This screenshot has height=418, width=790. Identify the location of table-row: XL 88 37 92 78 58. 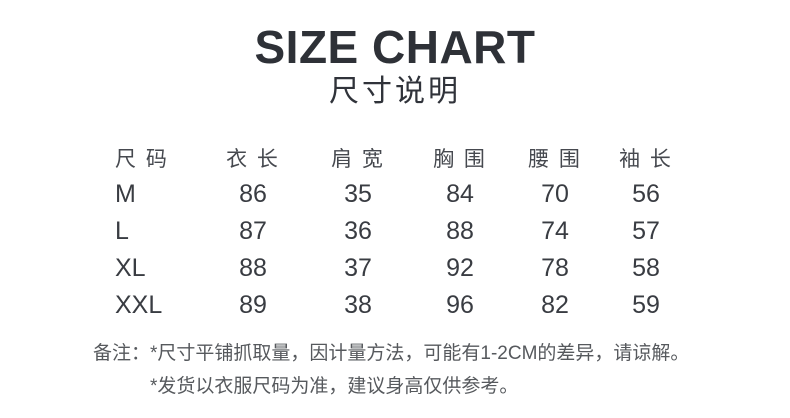
(403, 268).